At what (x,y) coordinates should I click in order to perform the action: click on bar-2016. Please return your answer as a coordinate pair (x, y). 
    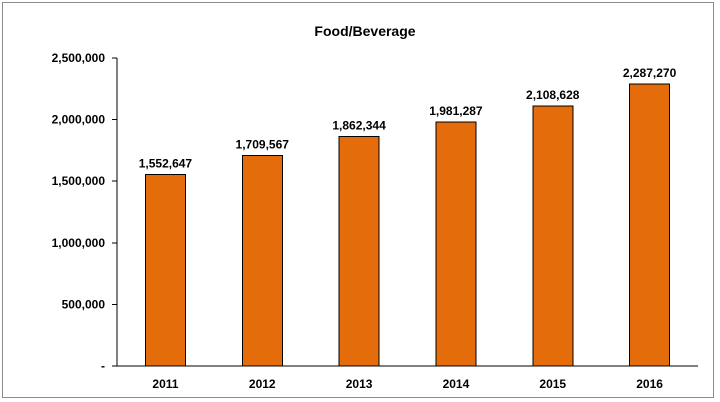
    Looking at the image, I should click on (650, 225).